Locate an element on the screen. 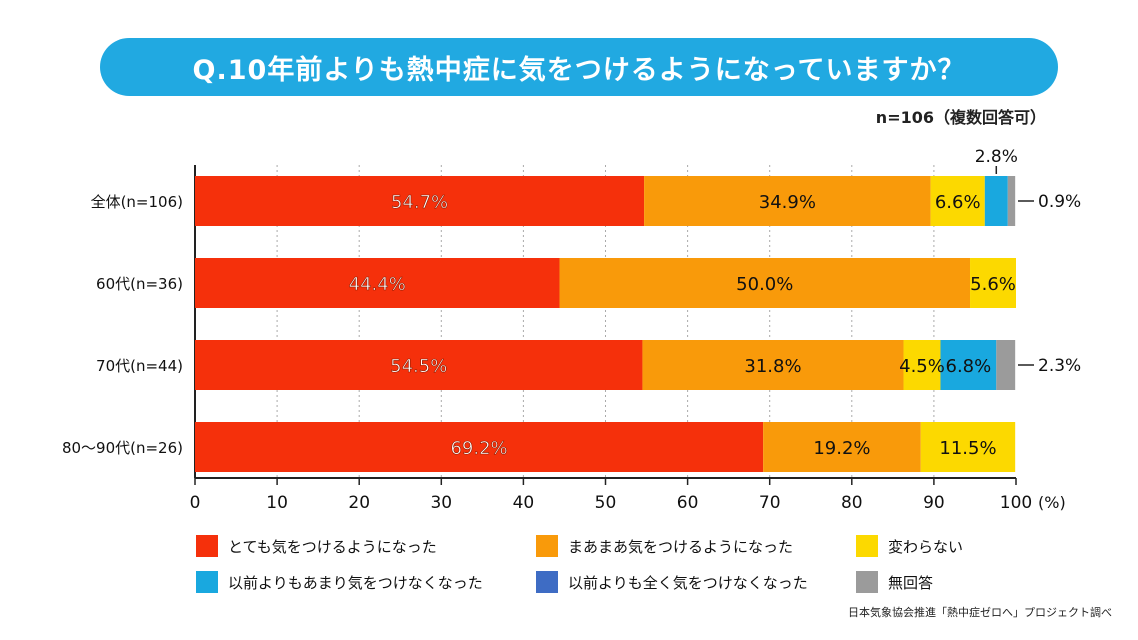  x-tick-label: 70 is located at coordinates (770, 503).